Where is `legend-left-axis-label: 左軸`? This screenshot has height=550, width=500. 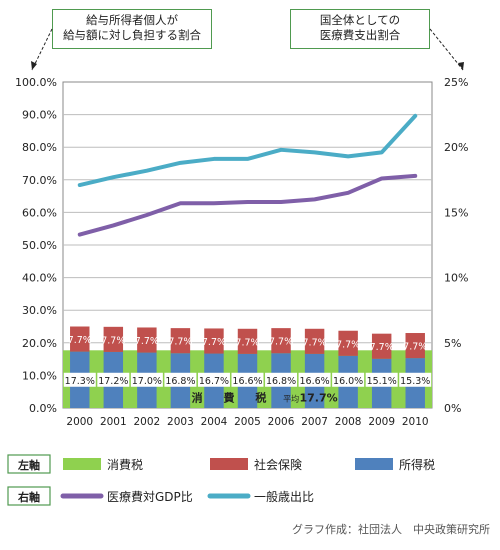
legend-left-axis-label: 左軸 is located at coordinates (28, 465).